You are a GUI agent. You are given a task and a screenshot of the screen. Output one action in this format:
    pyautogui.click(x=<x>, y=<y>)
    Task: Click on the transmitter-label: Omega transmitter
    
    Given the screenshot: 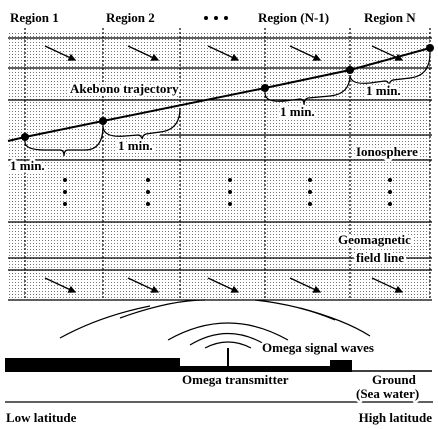 What is the action you would take?
    pyautogui.click(x=235, y=379)
    